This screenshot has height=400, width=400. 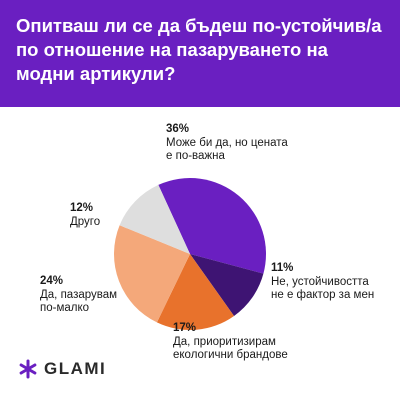 I want to click on slice-percent: 24%, so click(x=52, y=281).